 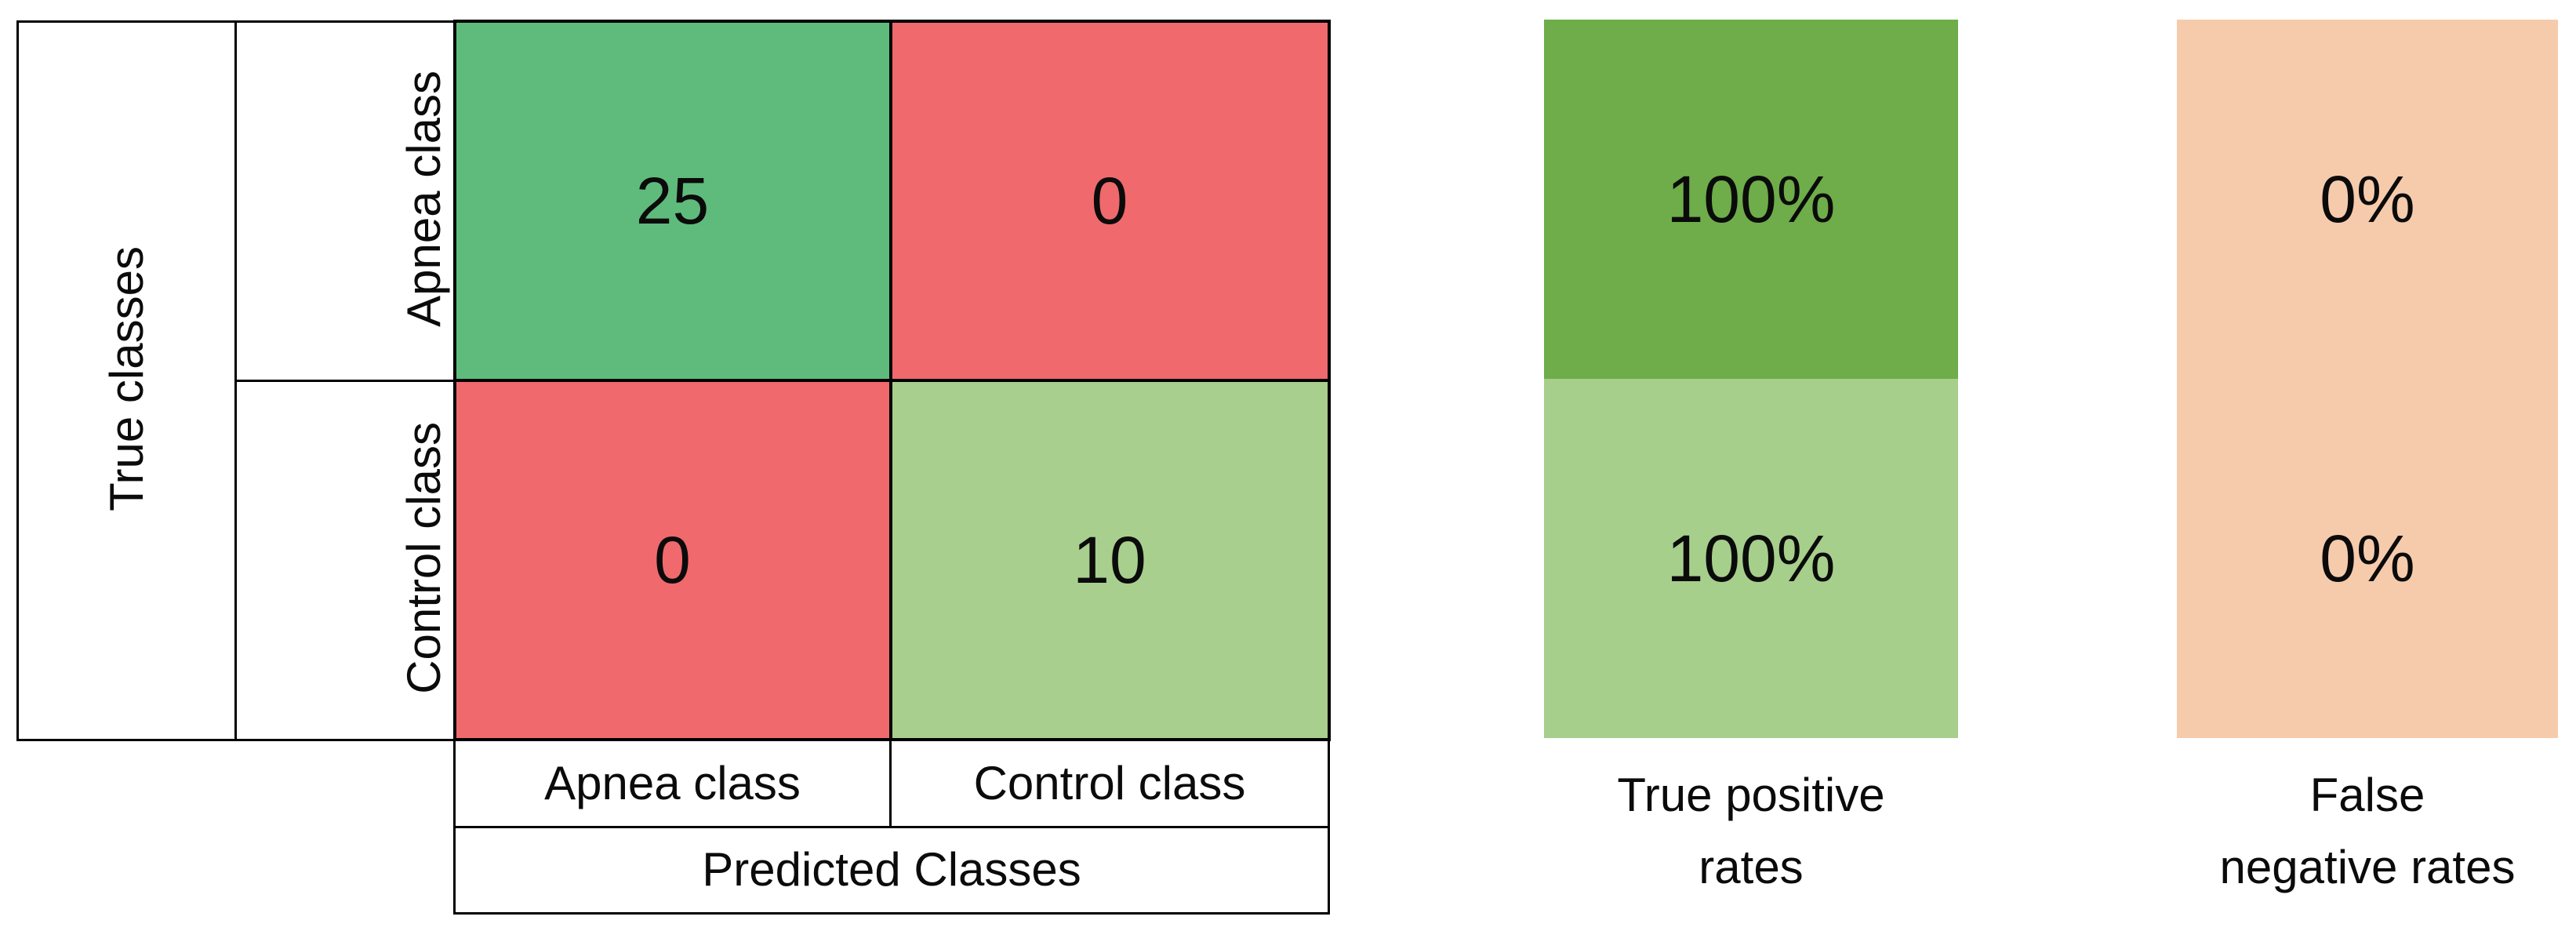 I want to click on fnr-control-value: 0%, so click(x=2367, y=559).